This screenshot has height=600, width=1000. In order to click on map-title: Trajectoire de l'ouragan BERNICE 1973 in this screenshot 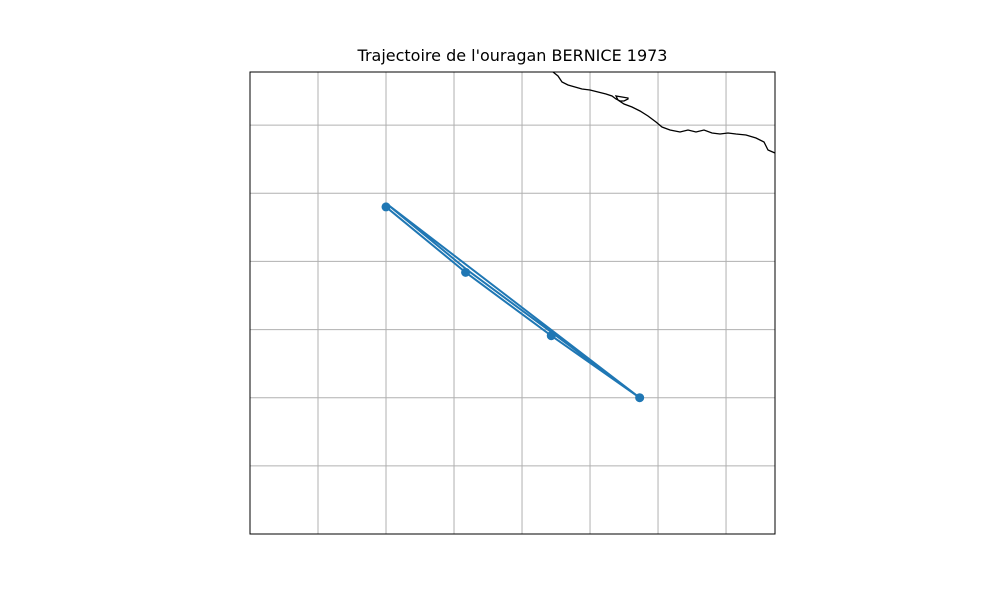, I will do `click(512, 55)`.